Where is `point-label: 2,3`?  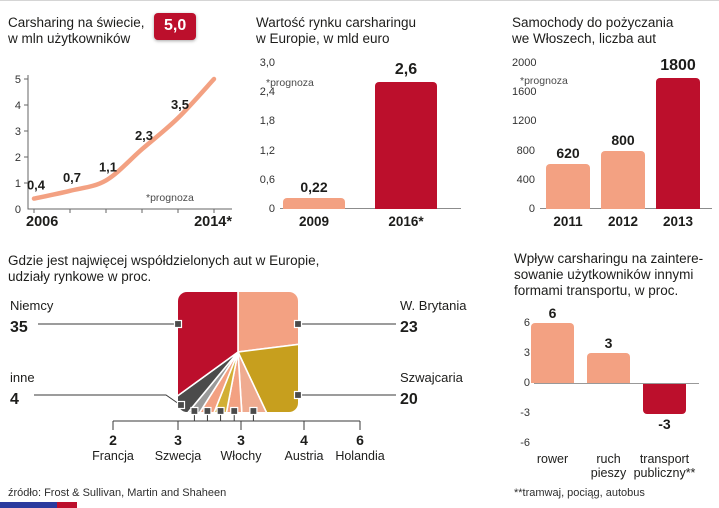 point-label: 2,3 is located at coordinates (144, 135).